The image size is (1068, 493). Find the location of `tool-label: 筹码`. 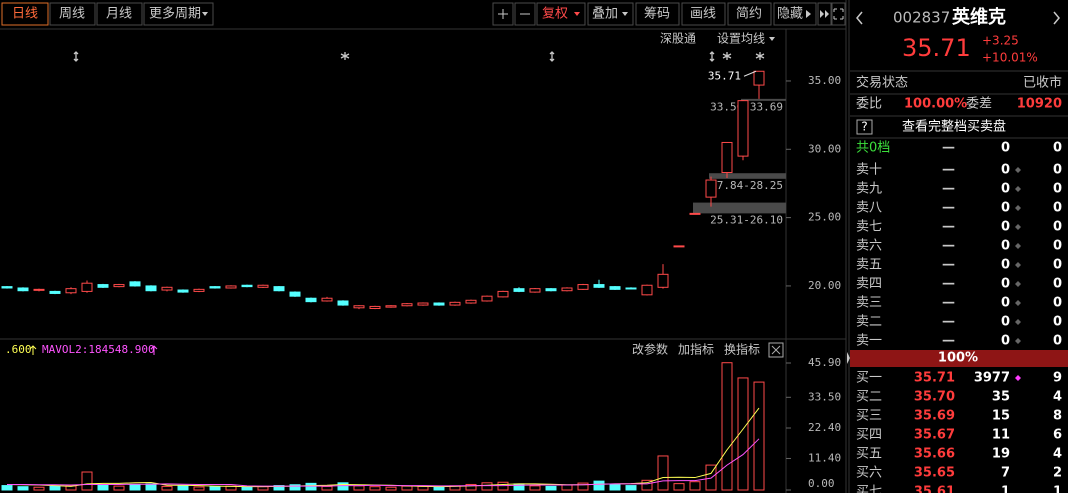

tool-label: 筹码 is located at coordinates (657, 14).